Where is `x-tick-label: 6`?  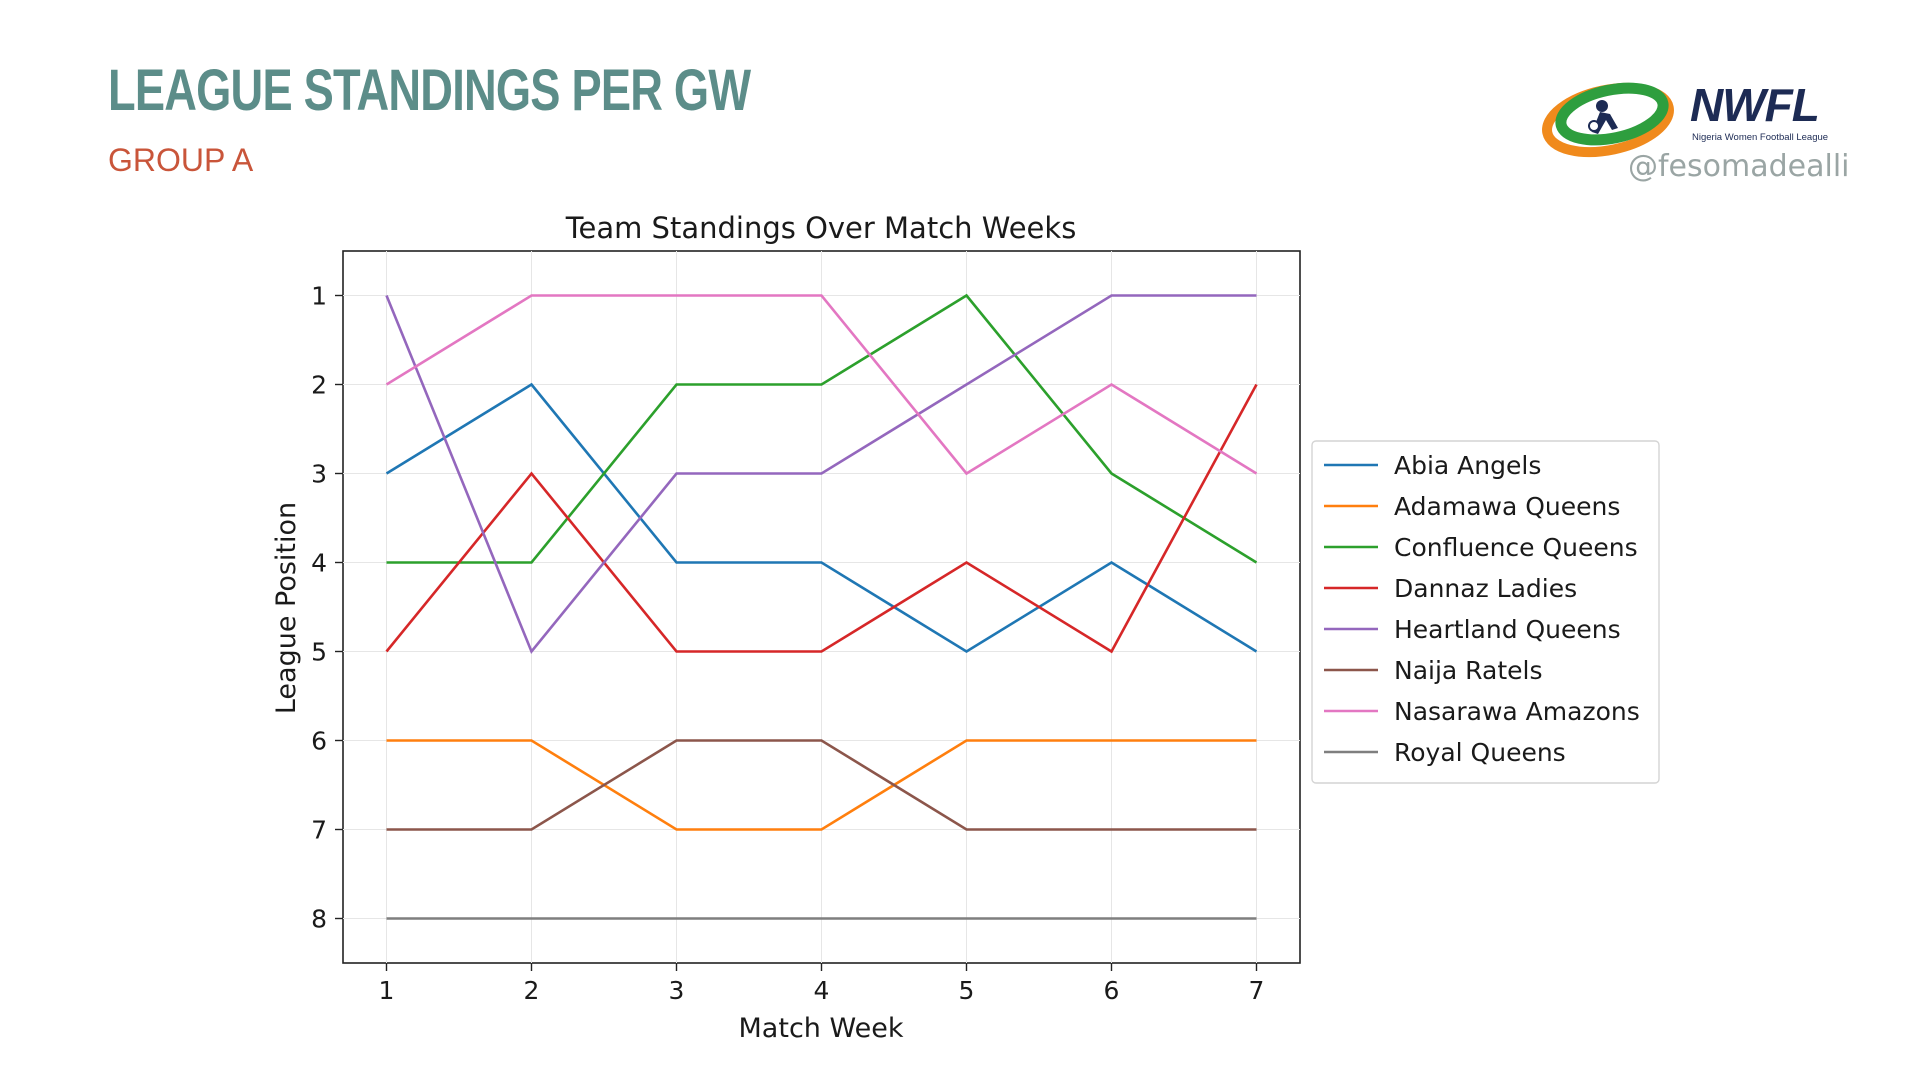 x-tick-label: 6 is located at coordinates (1112, 990).